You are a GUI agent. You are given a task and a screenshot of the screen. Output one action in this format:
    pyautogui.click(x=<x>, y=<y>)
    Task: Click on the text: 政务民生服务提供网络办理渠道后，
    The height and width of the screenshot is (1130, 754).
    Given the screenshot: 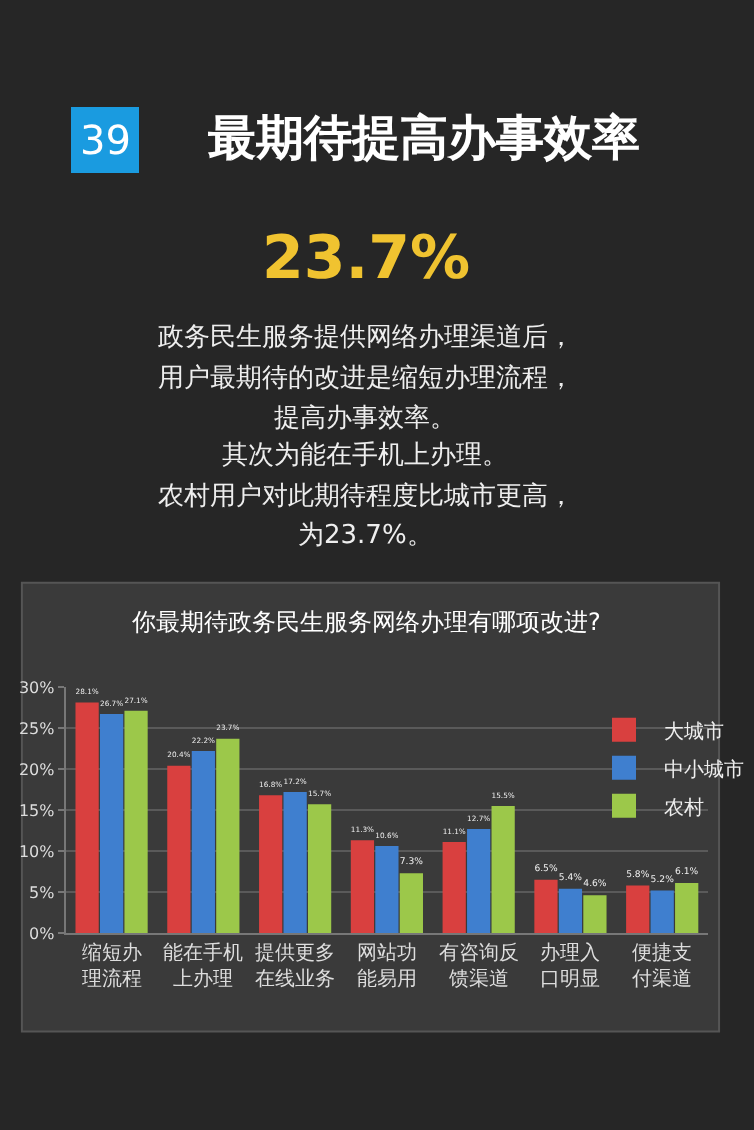 What is the action you would take?
    pyautogui.click(x=366, y=338)
    